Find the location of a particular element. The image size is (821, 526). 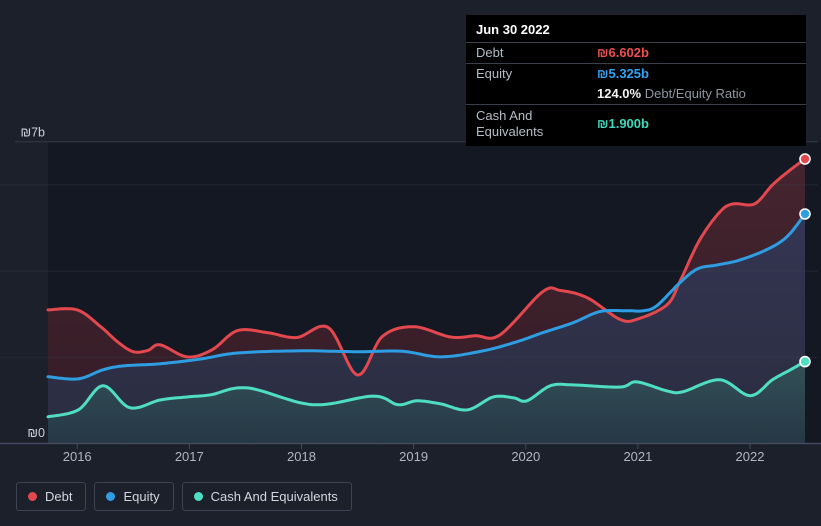

tooltip-equity-label: Equity is located at coordinates (494, 73).